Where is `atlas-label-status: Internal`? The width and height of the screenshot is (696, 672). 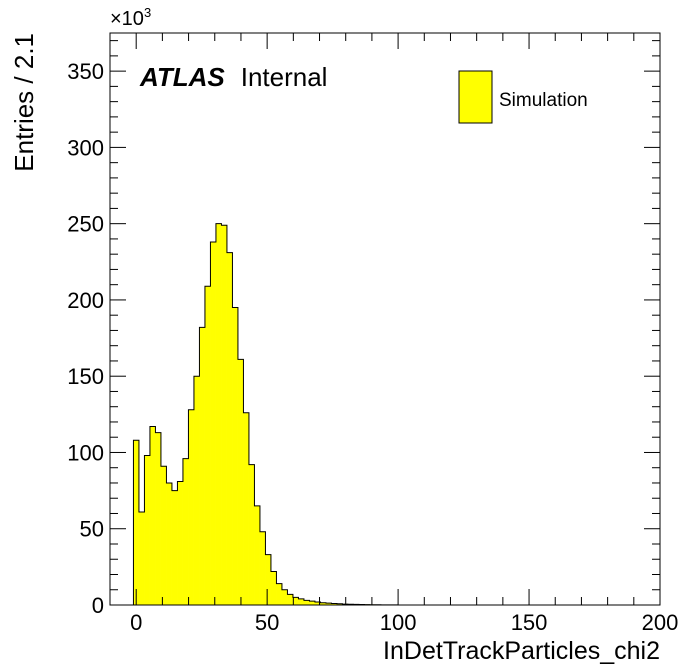
atlas-label-status: Internal is located at coordinates (284, 77).